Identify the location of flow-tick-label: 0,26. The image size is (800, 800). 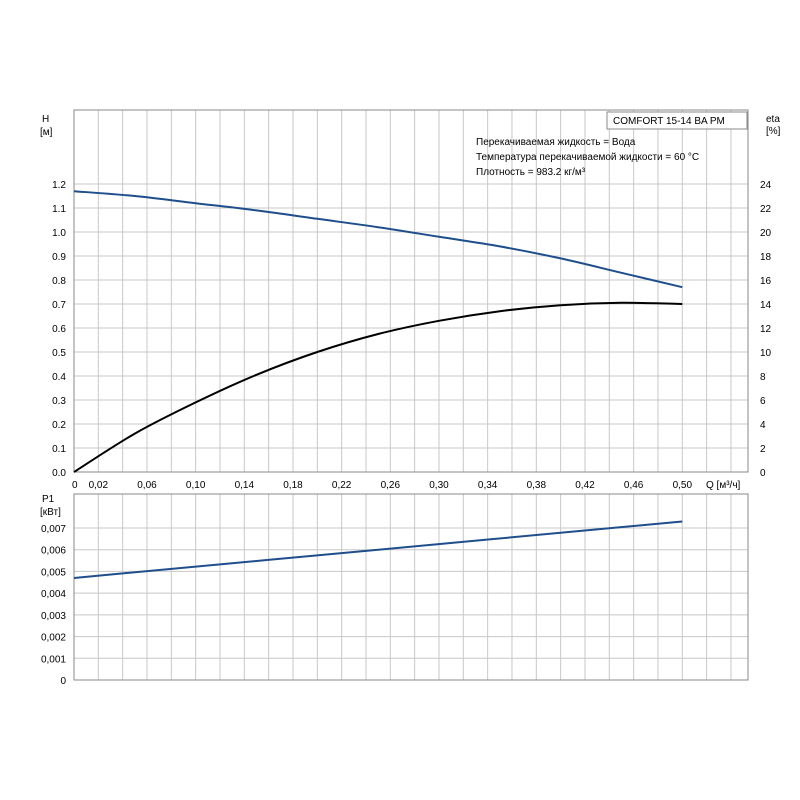
(391, 485).